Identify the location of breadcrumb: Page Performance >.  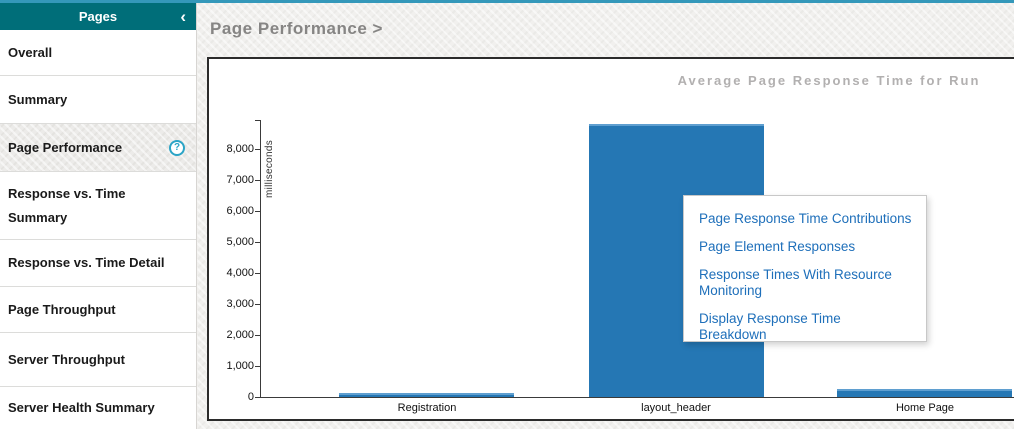
(296, 28).